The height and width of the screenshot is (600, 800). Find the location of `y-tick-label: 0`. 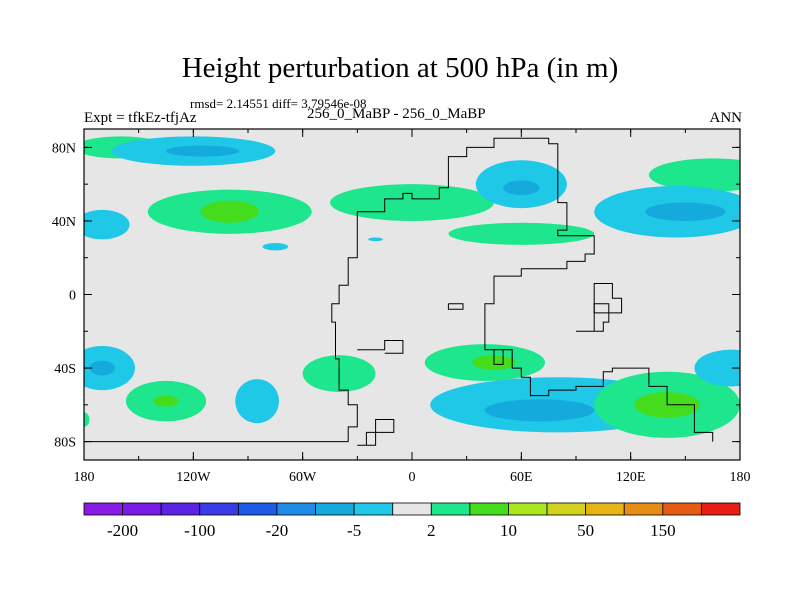

y-tick-label: 0 is located at coordinates (72, 296).